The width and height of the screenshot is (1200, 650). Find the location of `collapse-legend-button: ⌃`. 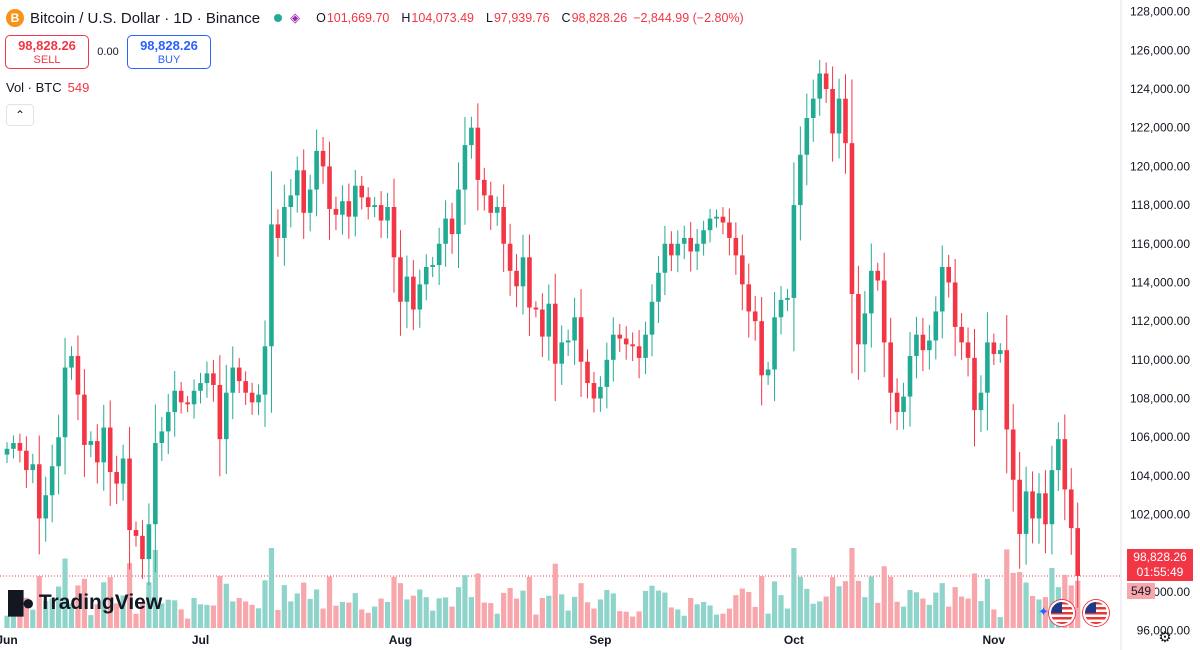

collapse-legend-button: ⌃ is located at coordinates (20, 115).